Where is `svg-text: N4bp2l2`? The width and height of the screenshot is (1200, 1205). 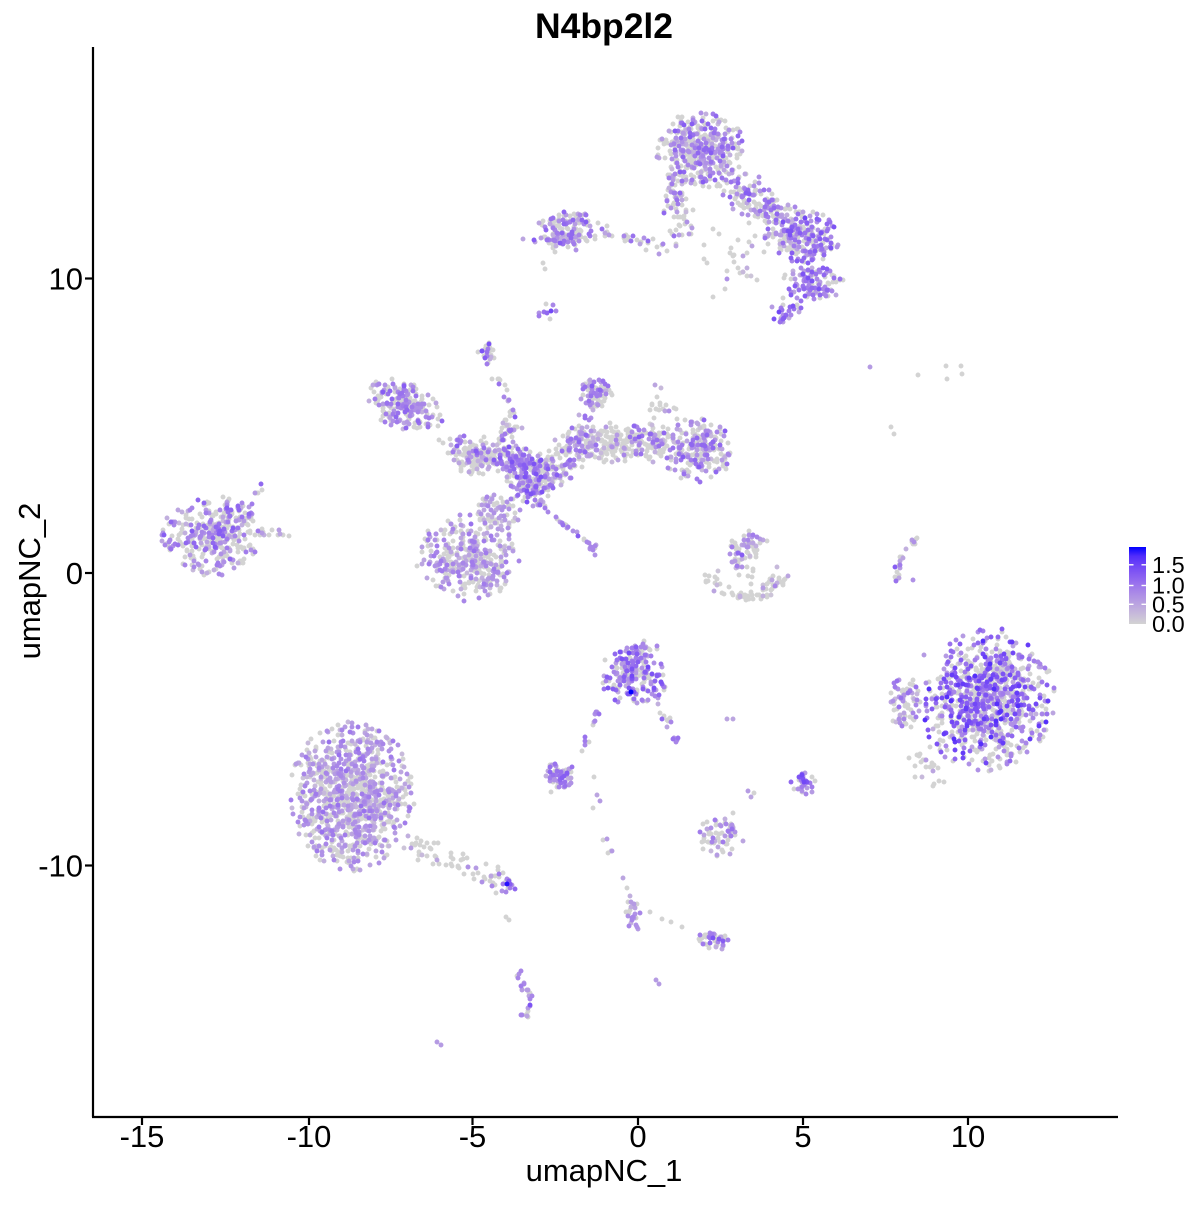 svg-text: N4bp2l2 is located at coordinates (604, 26).